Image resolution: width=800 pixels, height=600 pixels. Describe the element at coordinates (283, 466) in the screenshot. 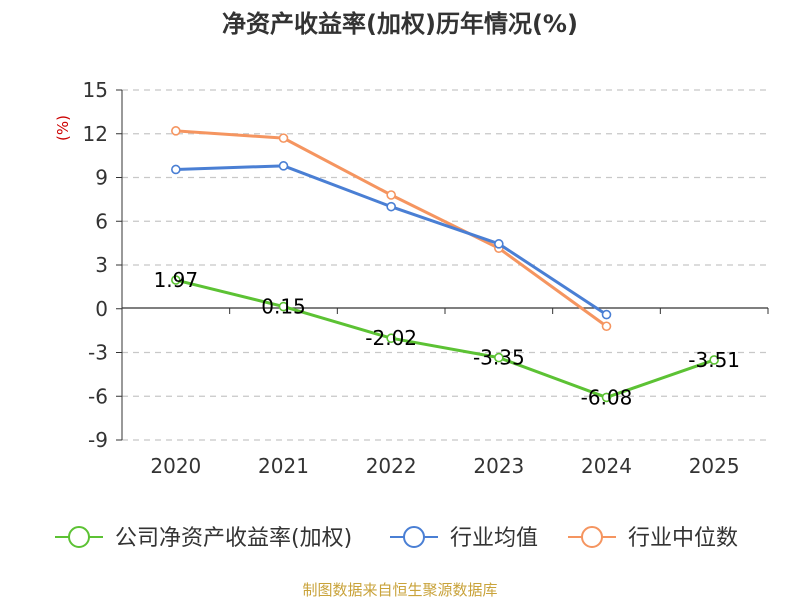

I see `x-tick-label-2021: 2021` at that location.